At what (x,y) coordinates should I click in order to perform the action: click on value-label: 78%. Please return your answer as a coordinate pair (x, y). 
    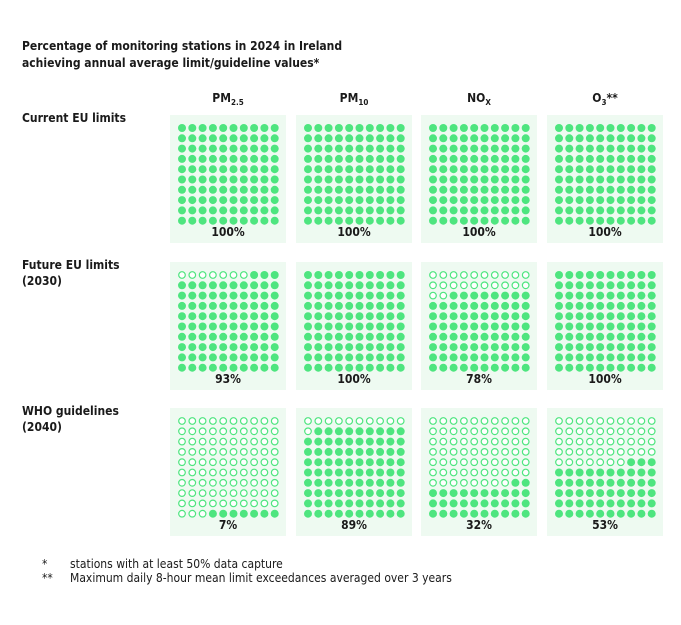
    Looking at the image, I should click on (479, 379).